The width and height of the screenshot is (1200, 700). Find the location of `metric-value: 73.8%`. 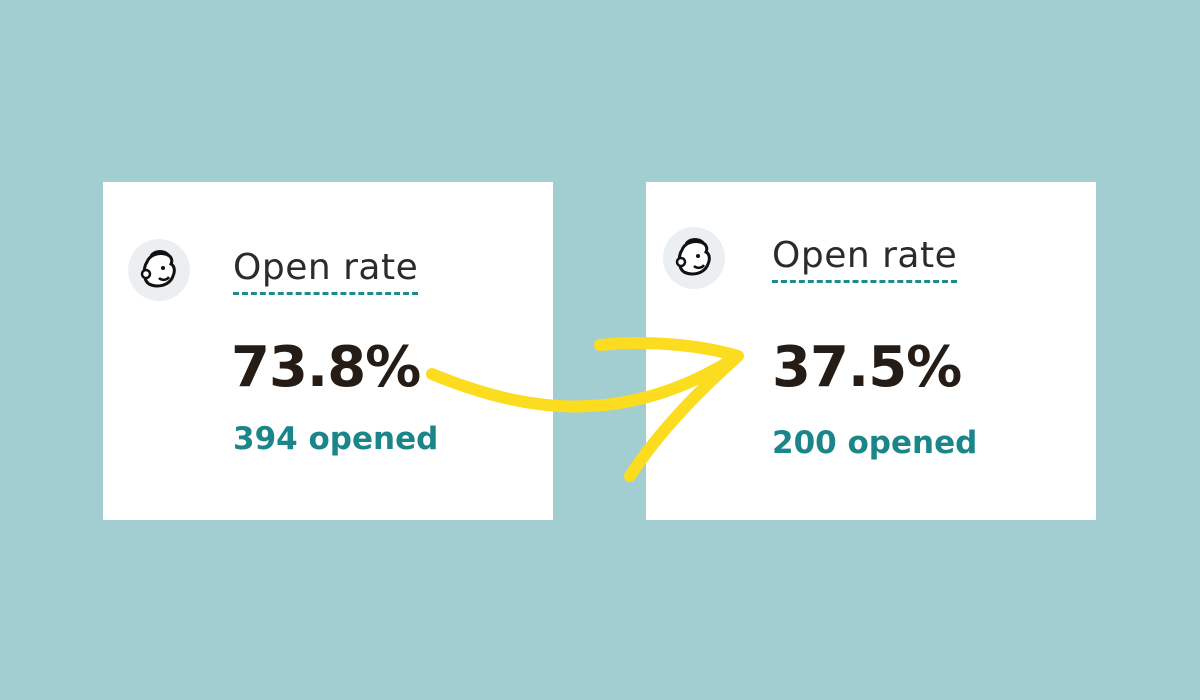

metric-value: 73.8% is located at coordinates (326, 367).